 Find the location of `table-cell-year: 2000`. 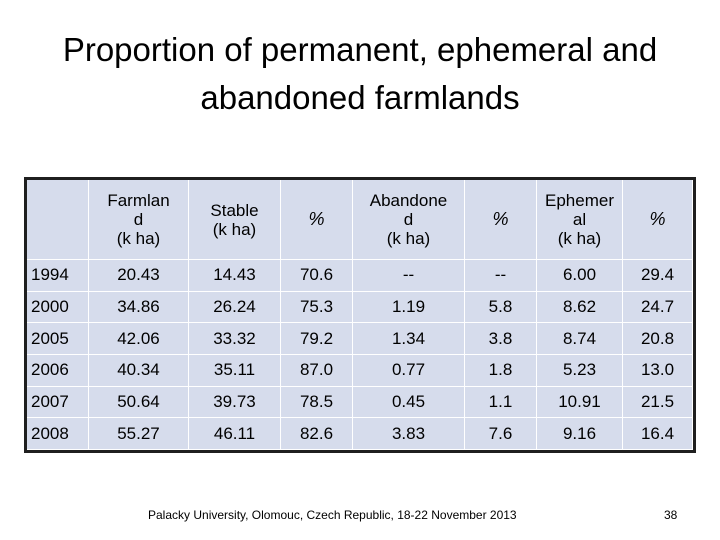

table-cell-year: 2000 is located at coordinates (58, 307).